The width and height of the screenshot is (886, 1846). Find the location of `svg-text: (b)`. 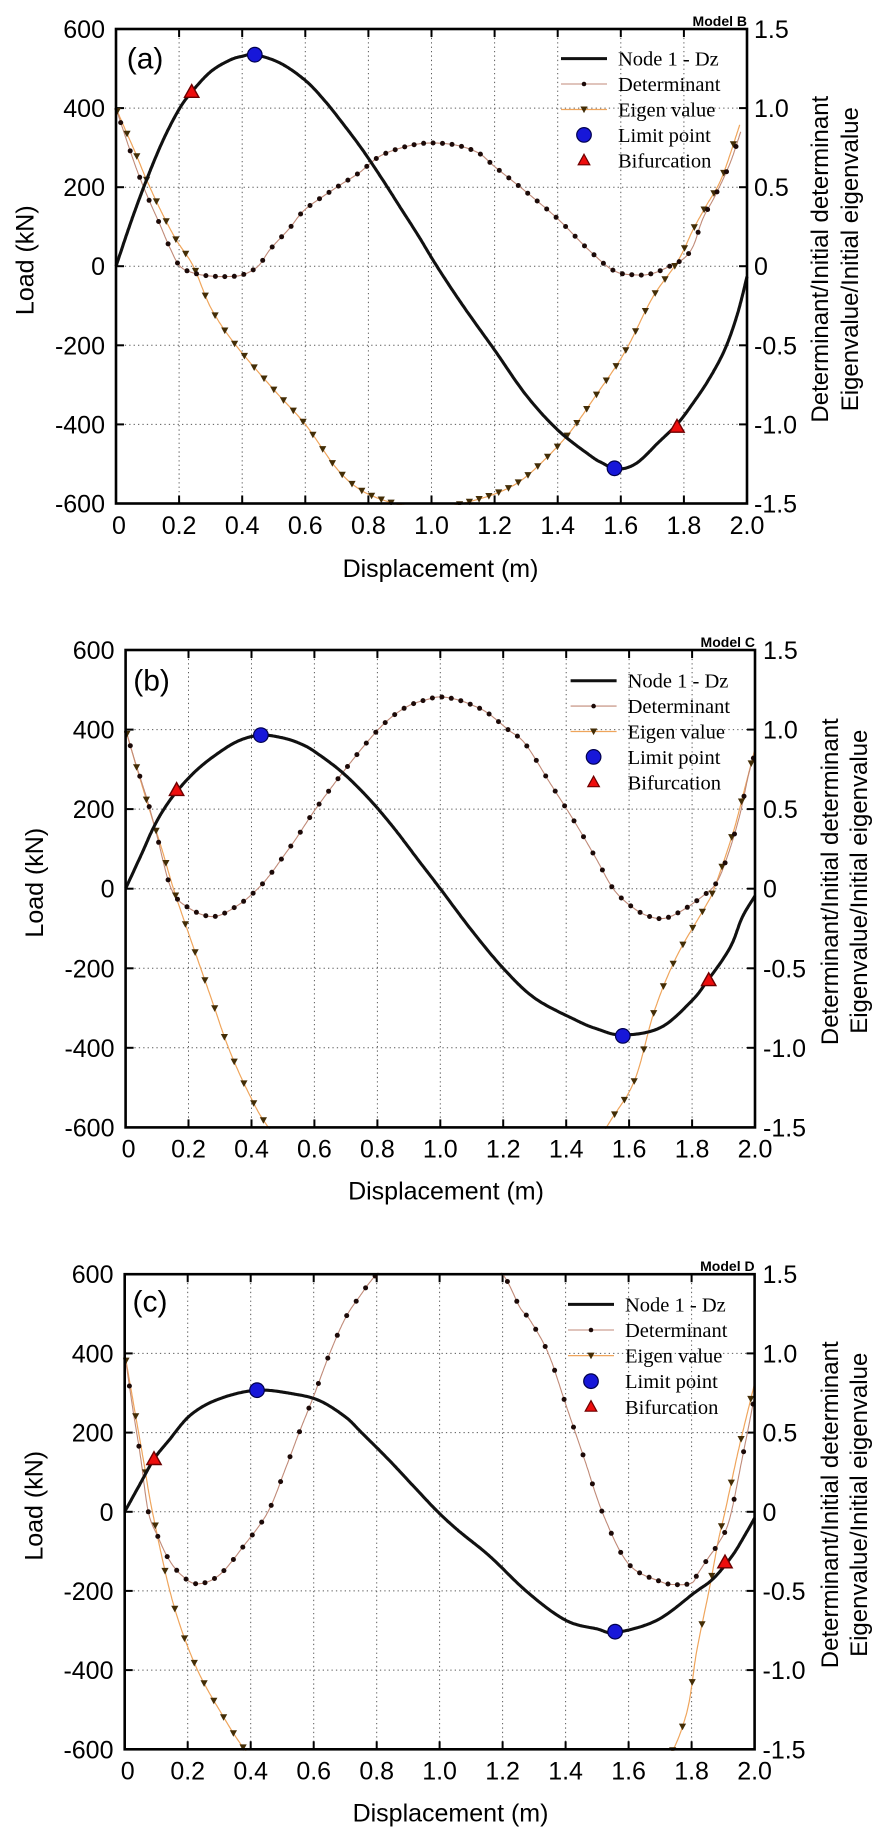

svg-text: (b) is located at coordinates (151, 681).